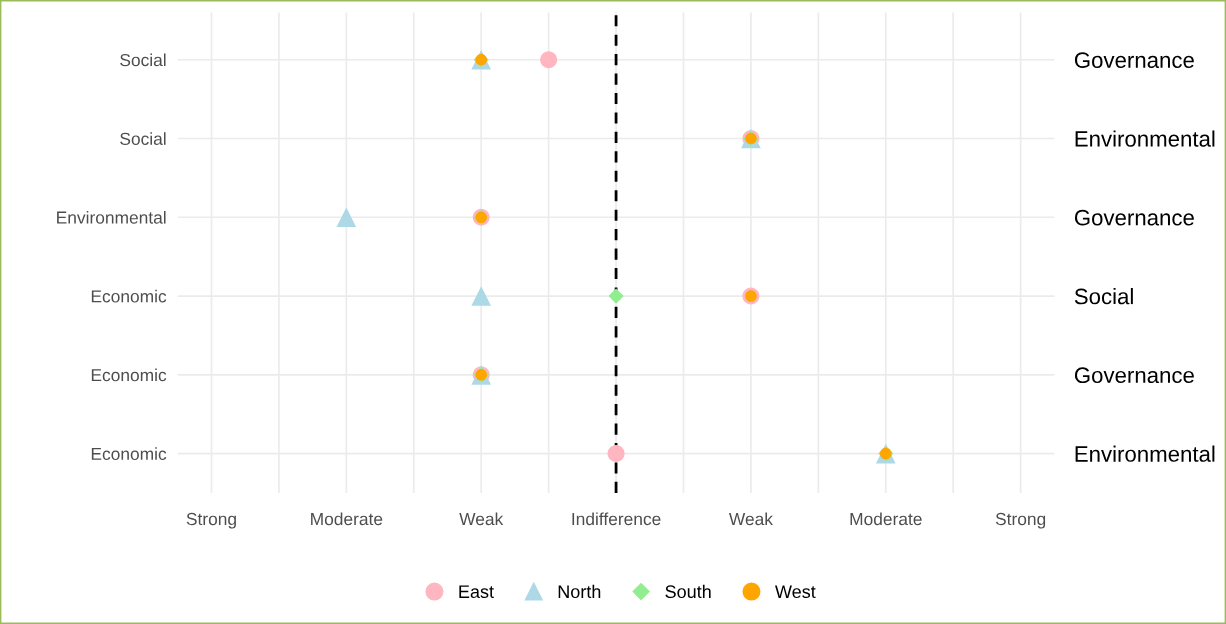 This screenshot has width=1226, height=624. Describe the element at coordinates (616, 519) in the screenshot. I see `text: Indifference` at that location.